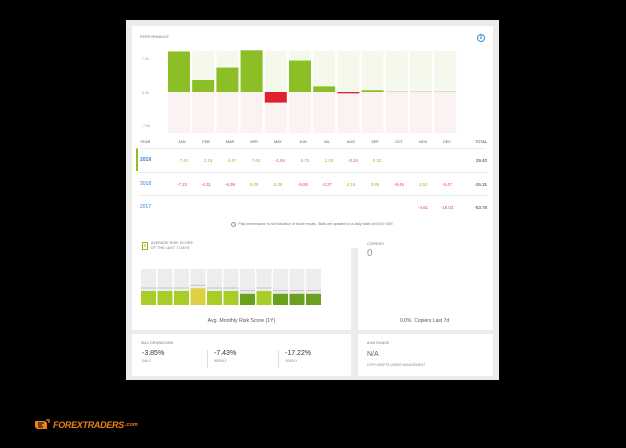  I want to click on logo-text: FOREXTRADERS, so click(88, 425).